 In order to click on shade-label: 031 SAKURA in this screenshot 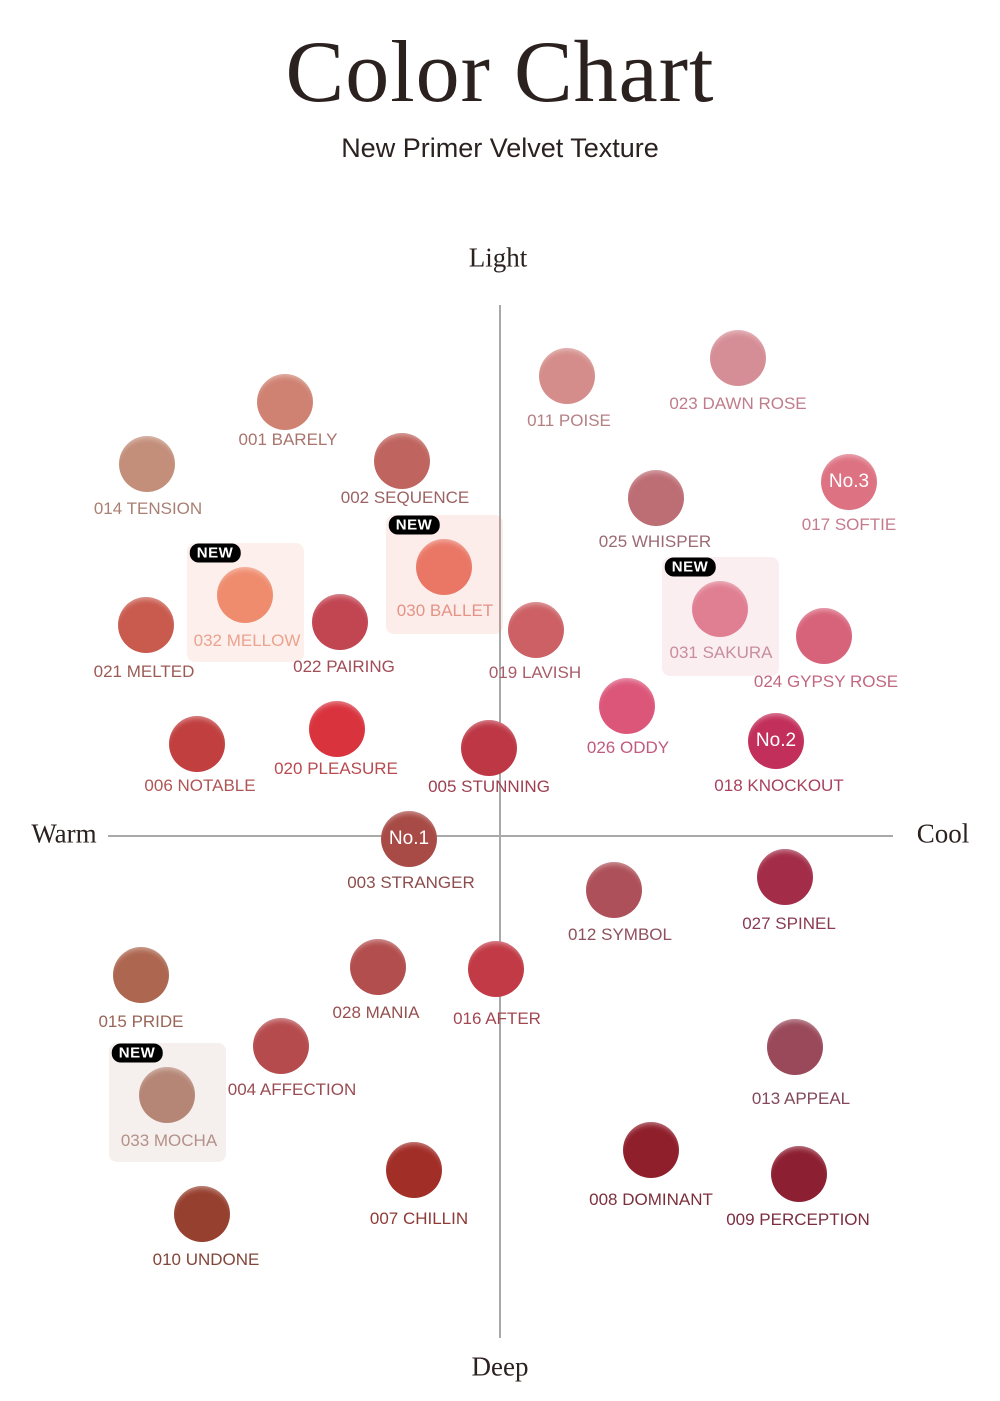, I will do `click(721, 652)`.